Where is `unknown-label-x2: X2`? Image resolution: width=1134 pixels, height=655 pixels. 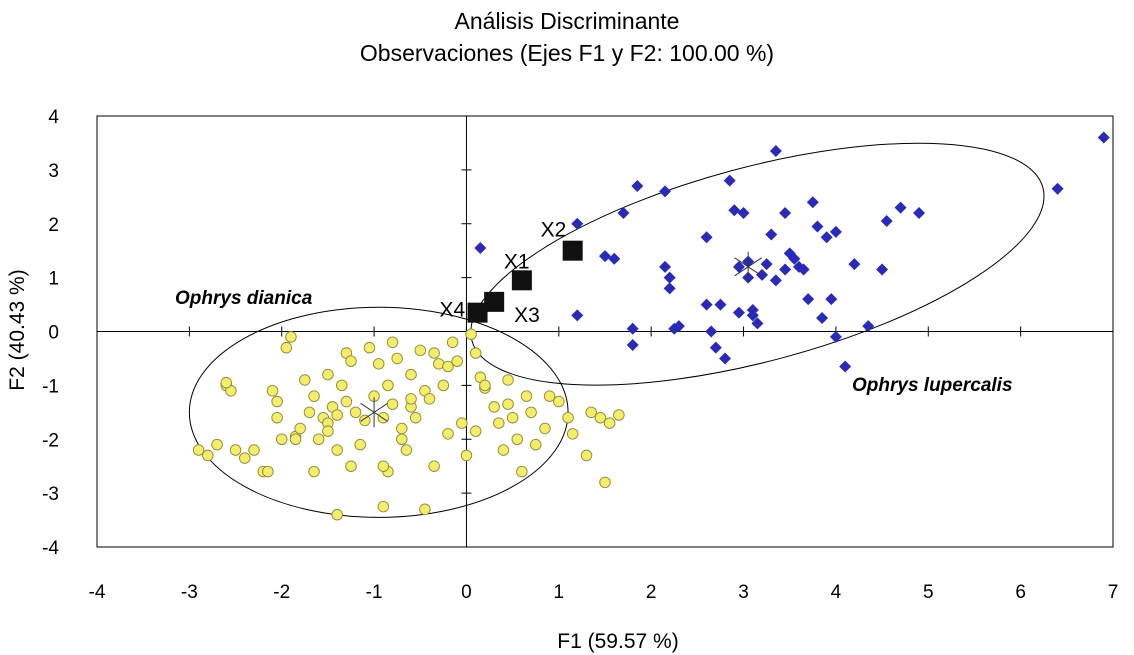 unknown-label-x2: X2 is located at coordinates (554, 230).